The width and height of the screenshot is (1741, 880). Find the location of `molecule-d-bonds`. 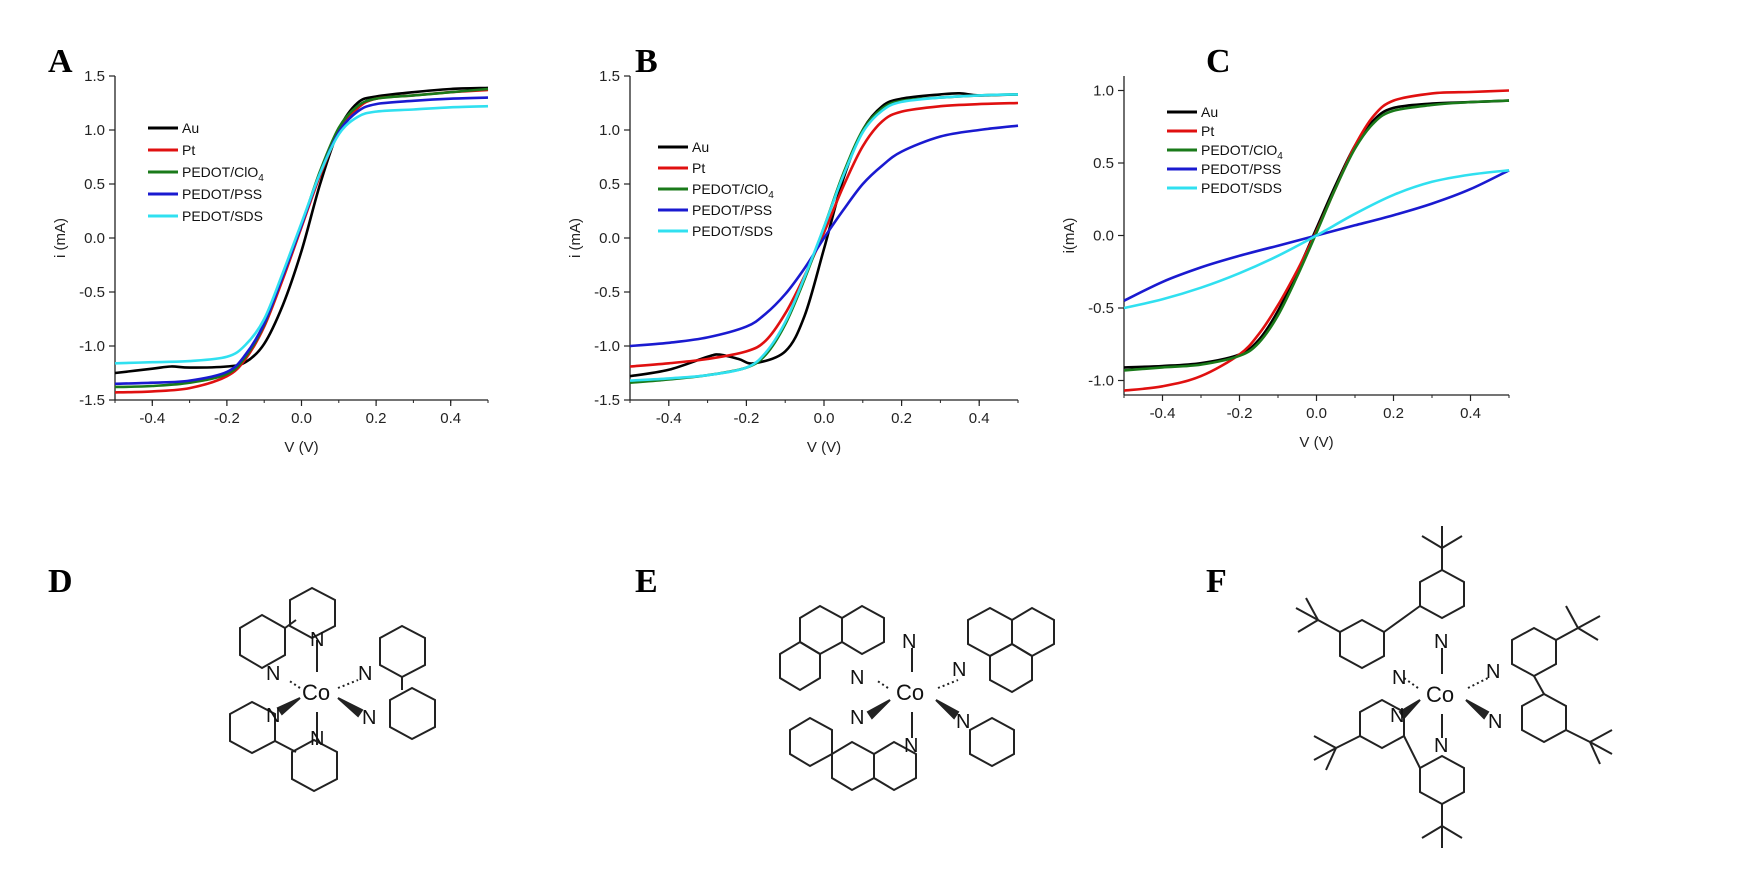

molecule-d-bonds is located at coordinates (332, 689).